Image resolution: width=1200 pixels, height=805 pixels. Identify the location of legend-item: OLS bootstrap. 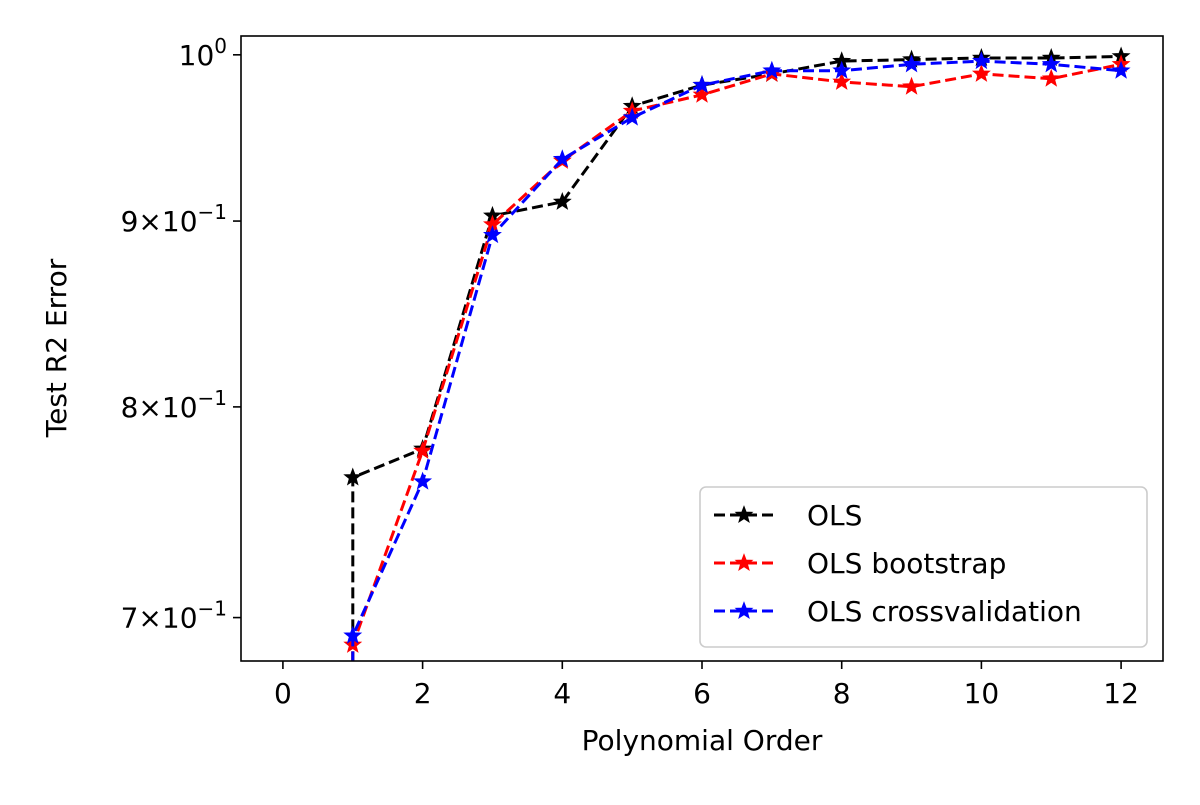
(860, 563).